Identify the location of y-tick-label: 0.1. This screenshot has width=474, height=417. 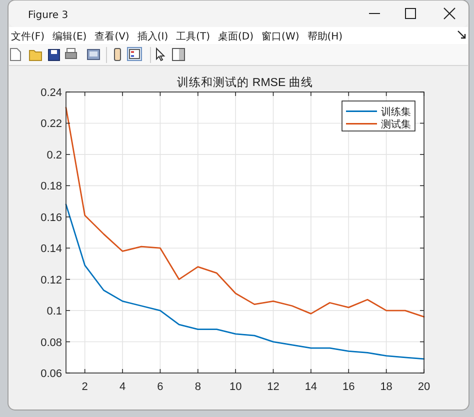
(54, 312).